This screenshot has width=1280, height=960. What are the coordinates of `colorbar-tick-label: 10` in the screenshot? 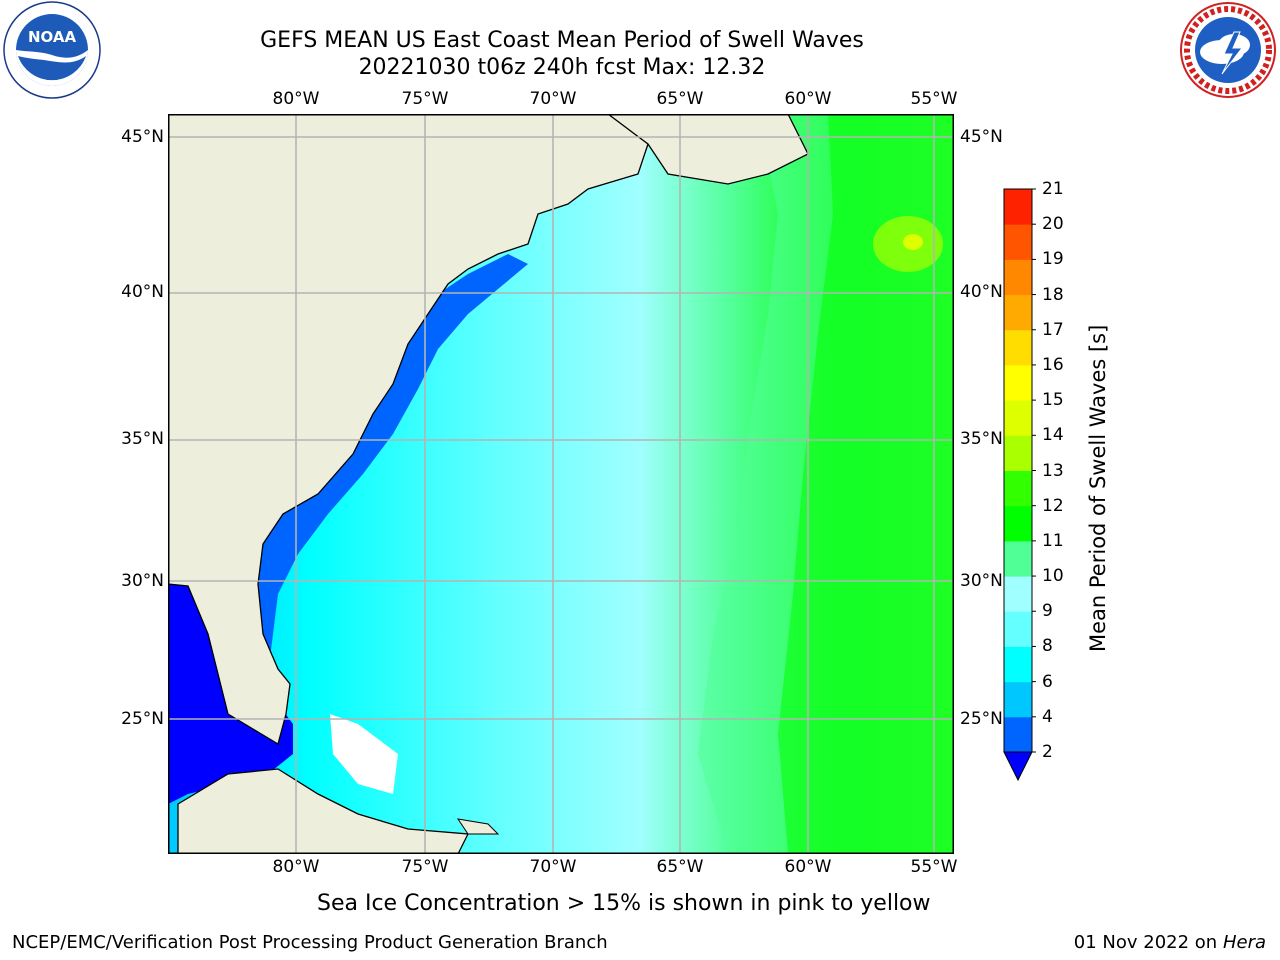 It's located at (1053, 576).